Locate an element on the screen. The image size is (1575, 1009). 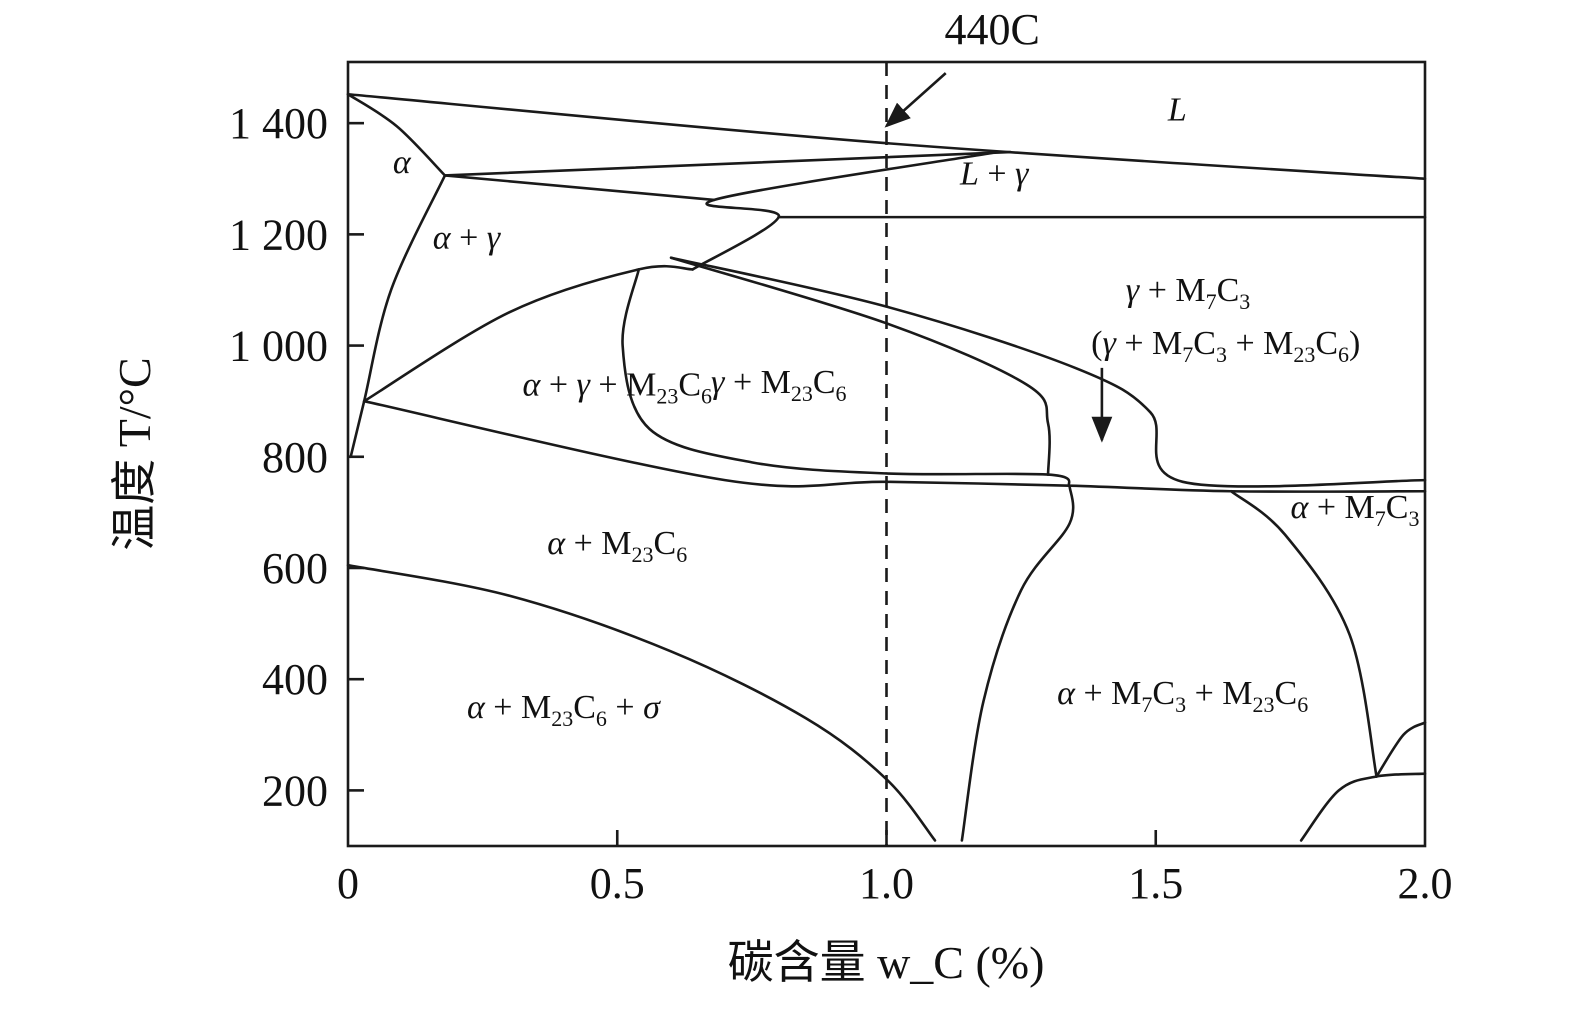
boundary-gamma-M23C6-solvus is located at coordinates (846, 377).